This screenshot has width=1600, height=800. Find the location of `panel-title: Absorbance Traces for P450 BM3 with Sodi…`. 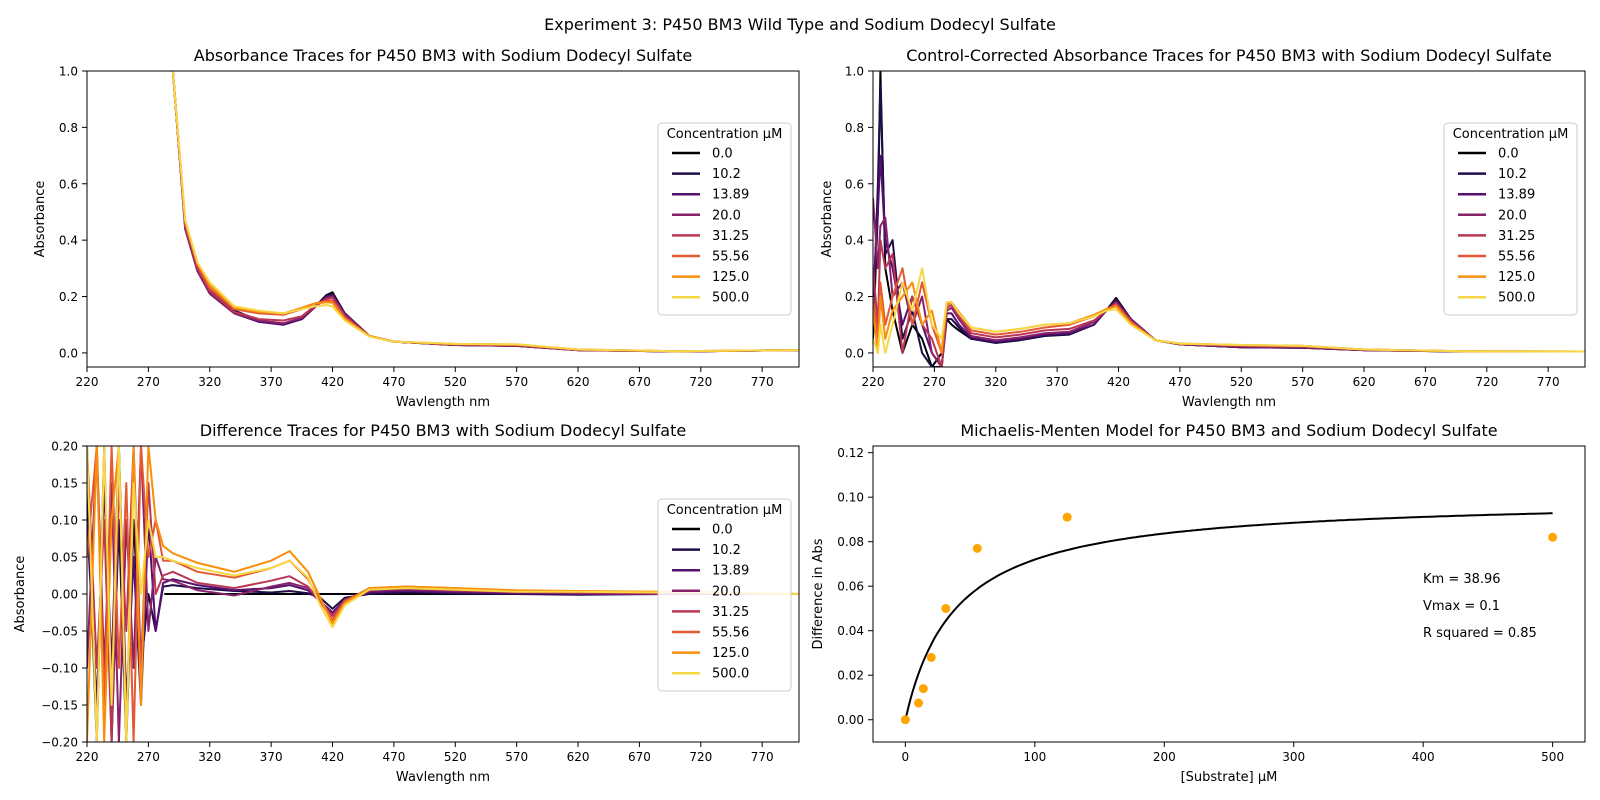

panel-title: Absorbance Traces for P450 BM3 with Sodi… is located at coordinates (443, 55).